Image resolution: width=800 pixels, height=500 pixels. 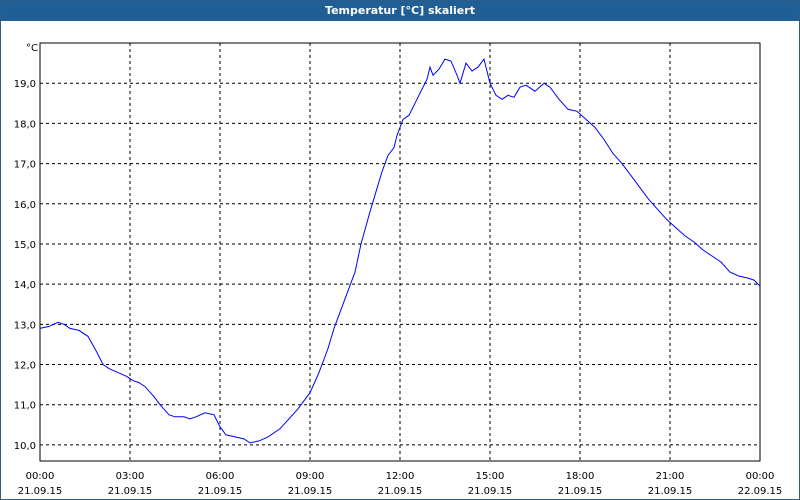 I want to click on y-tick-label: 13,0, so click(x=25, y=325).